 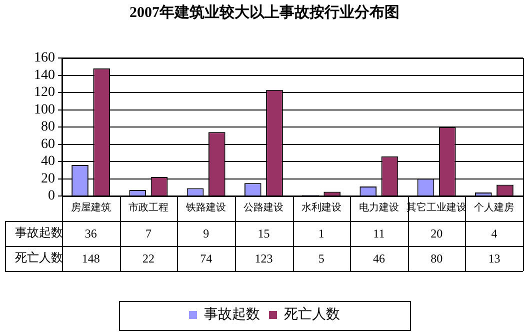 What do you see at coordinates (48, 127) in the screenshot?
I see `y-tick-label: 80` at bounding box center [48, 127].